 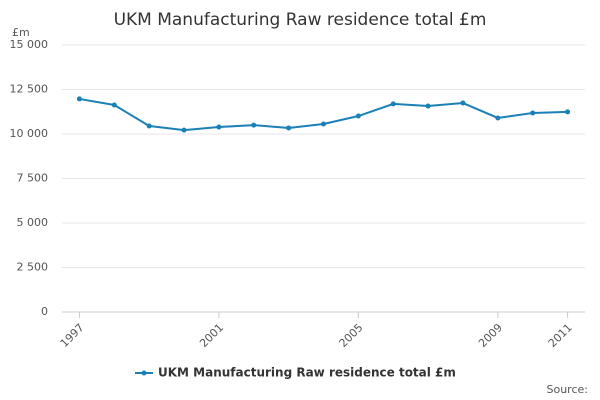 I want to click on source: Source:, so click(x=568, y=389).